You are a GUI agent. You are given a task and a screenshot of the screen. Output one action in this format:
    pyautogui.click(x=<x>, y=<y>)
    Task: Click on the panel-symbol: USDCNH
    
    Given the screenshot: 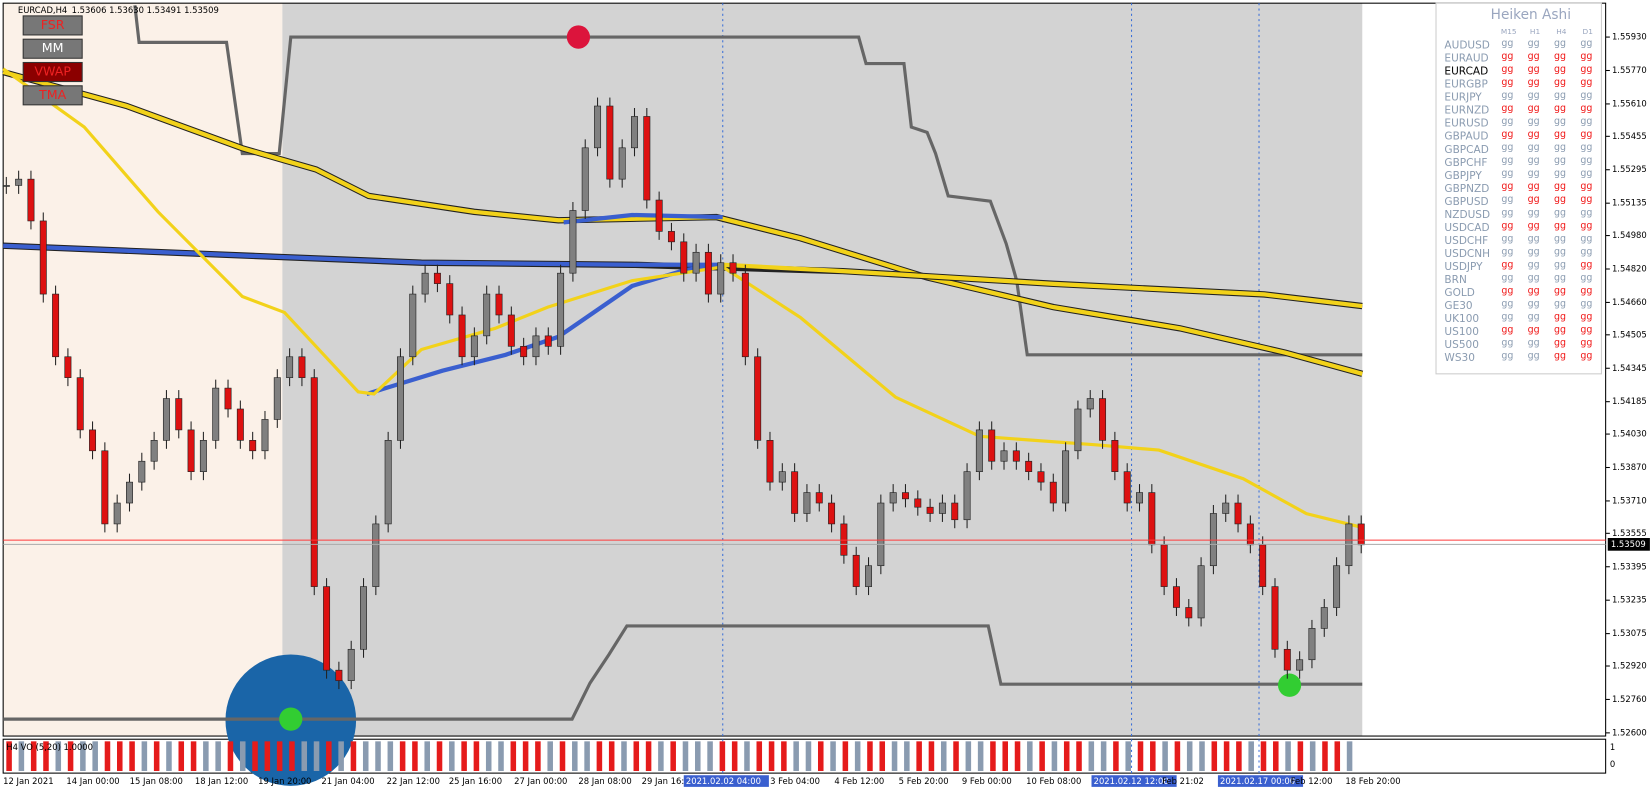 What is the action you would take?
    pyautogui.click(x=1467, y=254)
    